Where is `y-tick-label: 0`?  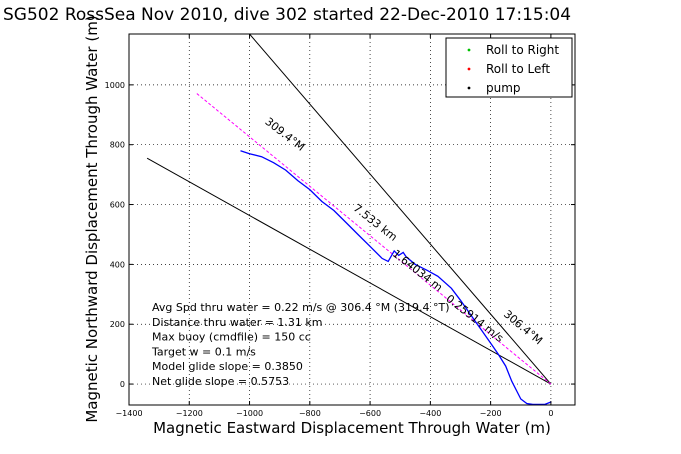 y-tick-label: 0 is located at coordinates (122, 384).